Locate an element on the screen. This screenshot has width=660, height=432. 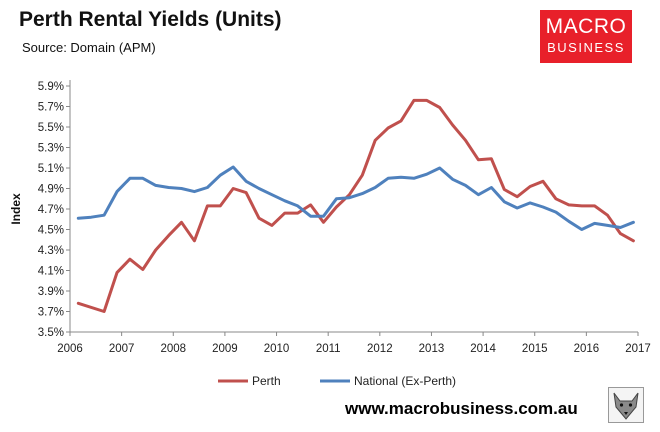
legend-label-perth: Perth is located at coordinates (266, 381).